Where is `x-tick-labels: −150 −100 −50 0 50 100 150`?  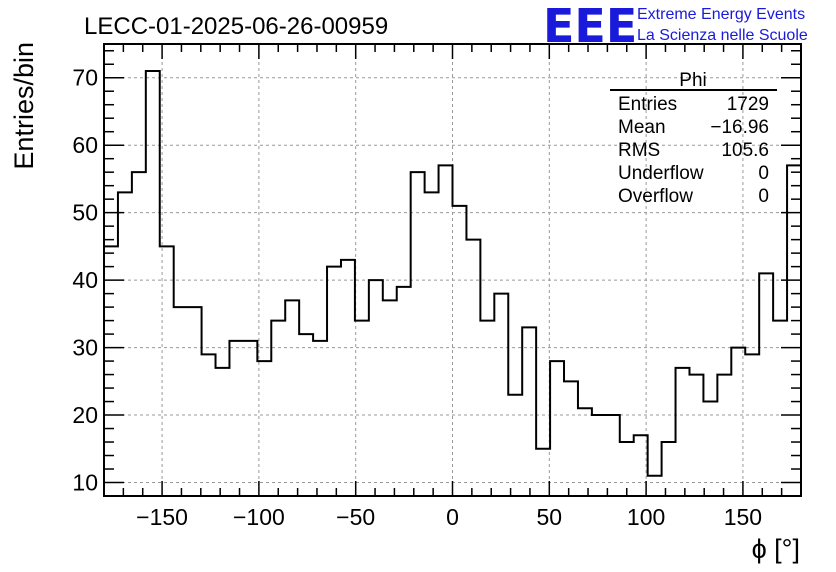 x-tick-labels: −150 −100 −50 0 50 100 150 is located at coordinates (449, 517).